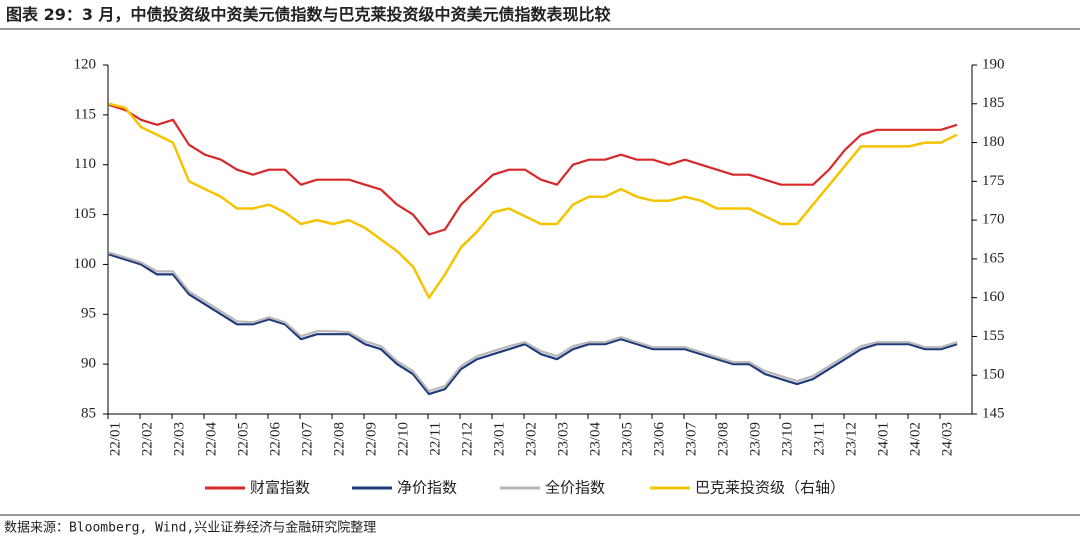 This screenshot has width=1080, height=544. I want to click on y2-tick-label: 165, so click(993, 258).